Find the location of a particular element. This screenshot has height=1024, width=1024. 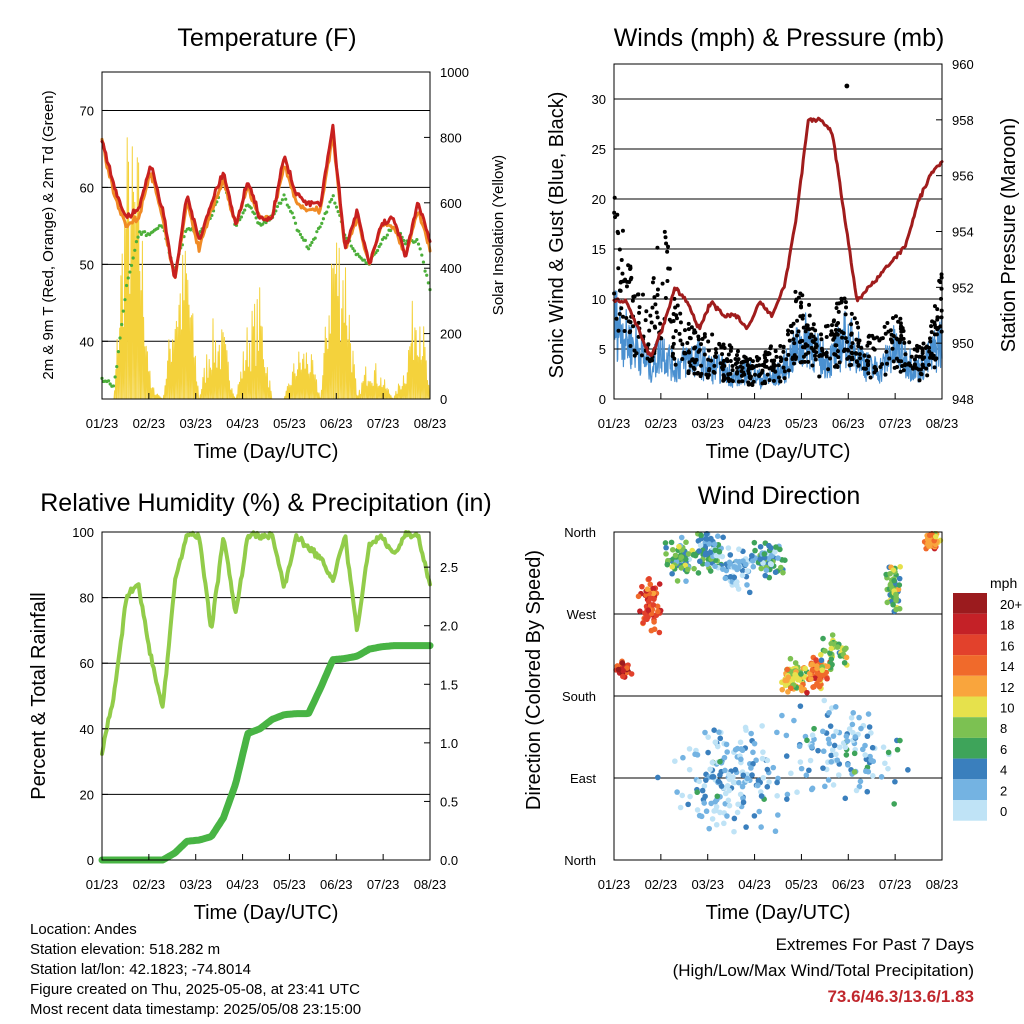

y2-tick-label: 2.0 is located at coordinates (449, 626).